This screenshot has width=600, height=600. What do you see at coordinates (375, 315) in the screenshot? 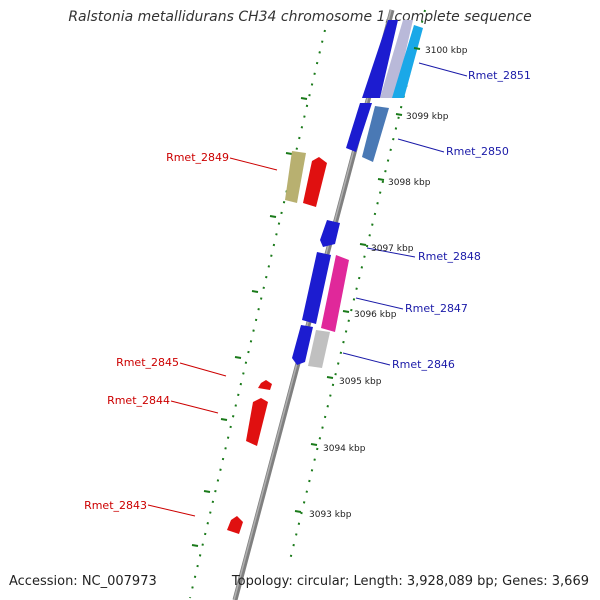
I see `tick-label-3096: 3096 kbp` at bounding box center [375, 315].